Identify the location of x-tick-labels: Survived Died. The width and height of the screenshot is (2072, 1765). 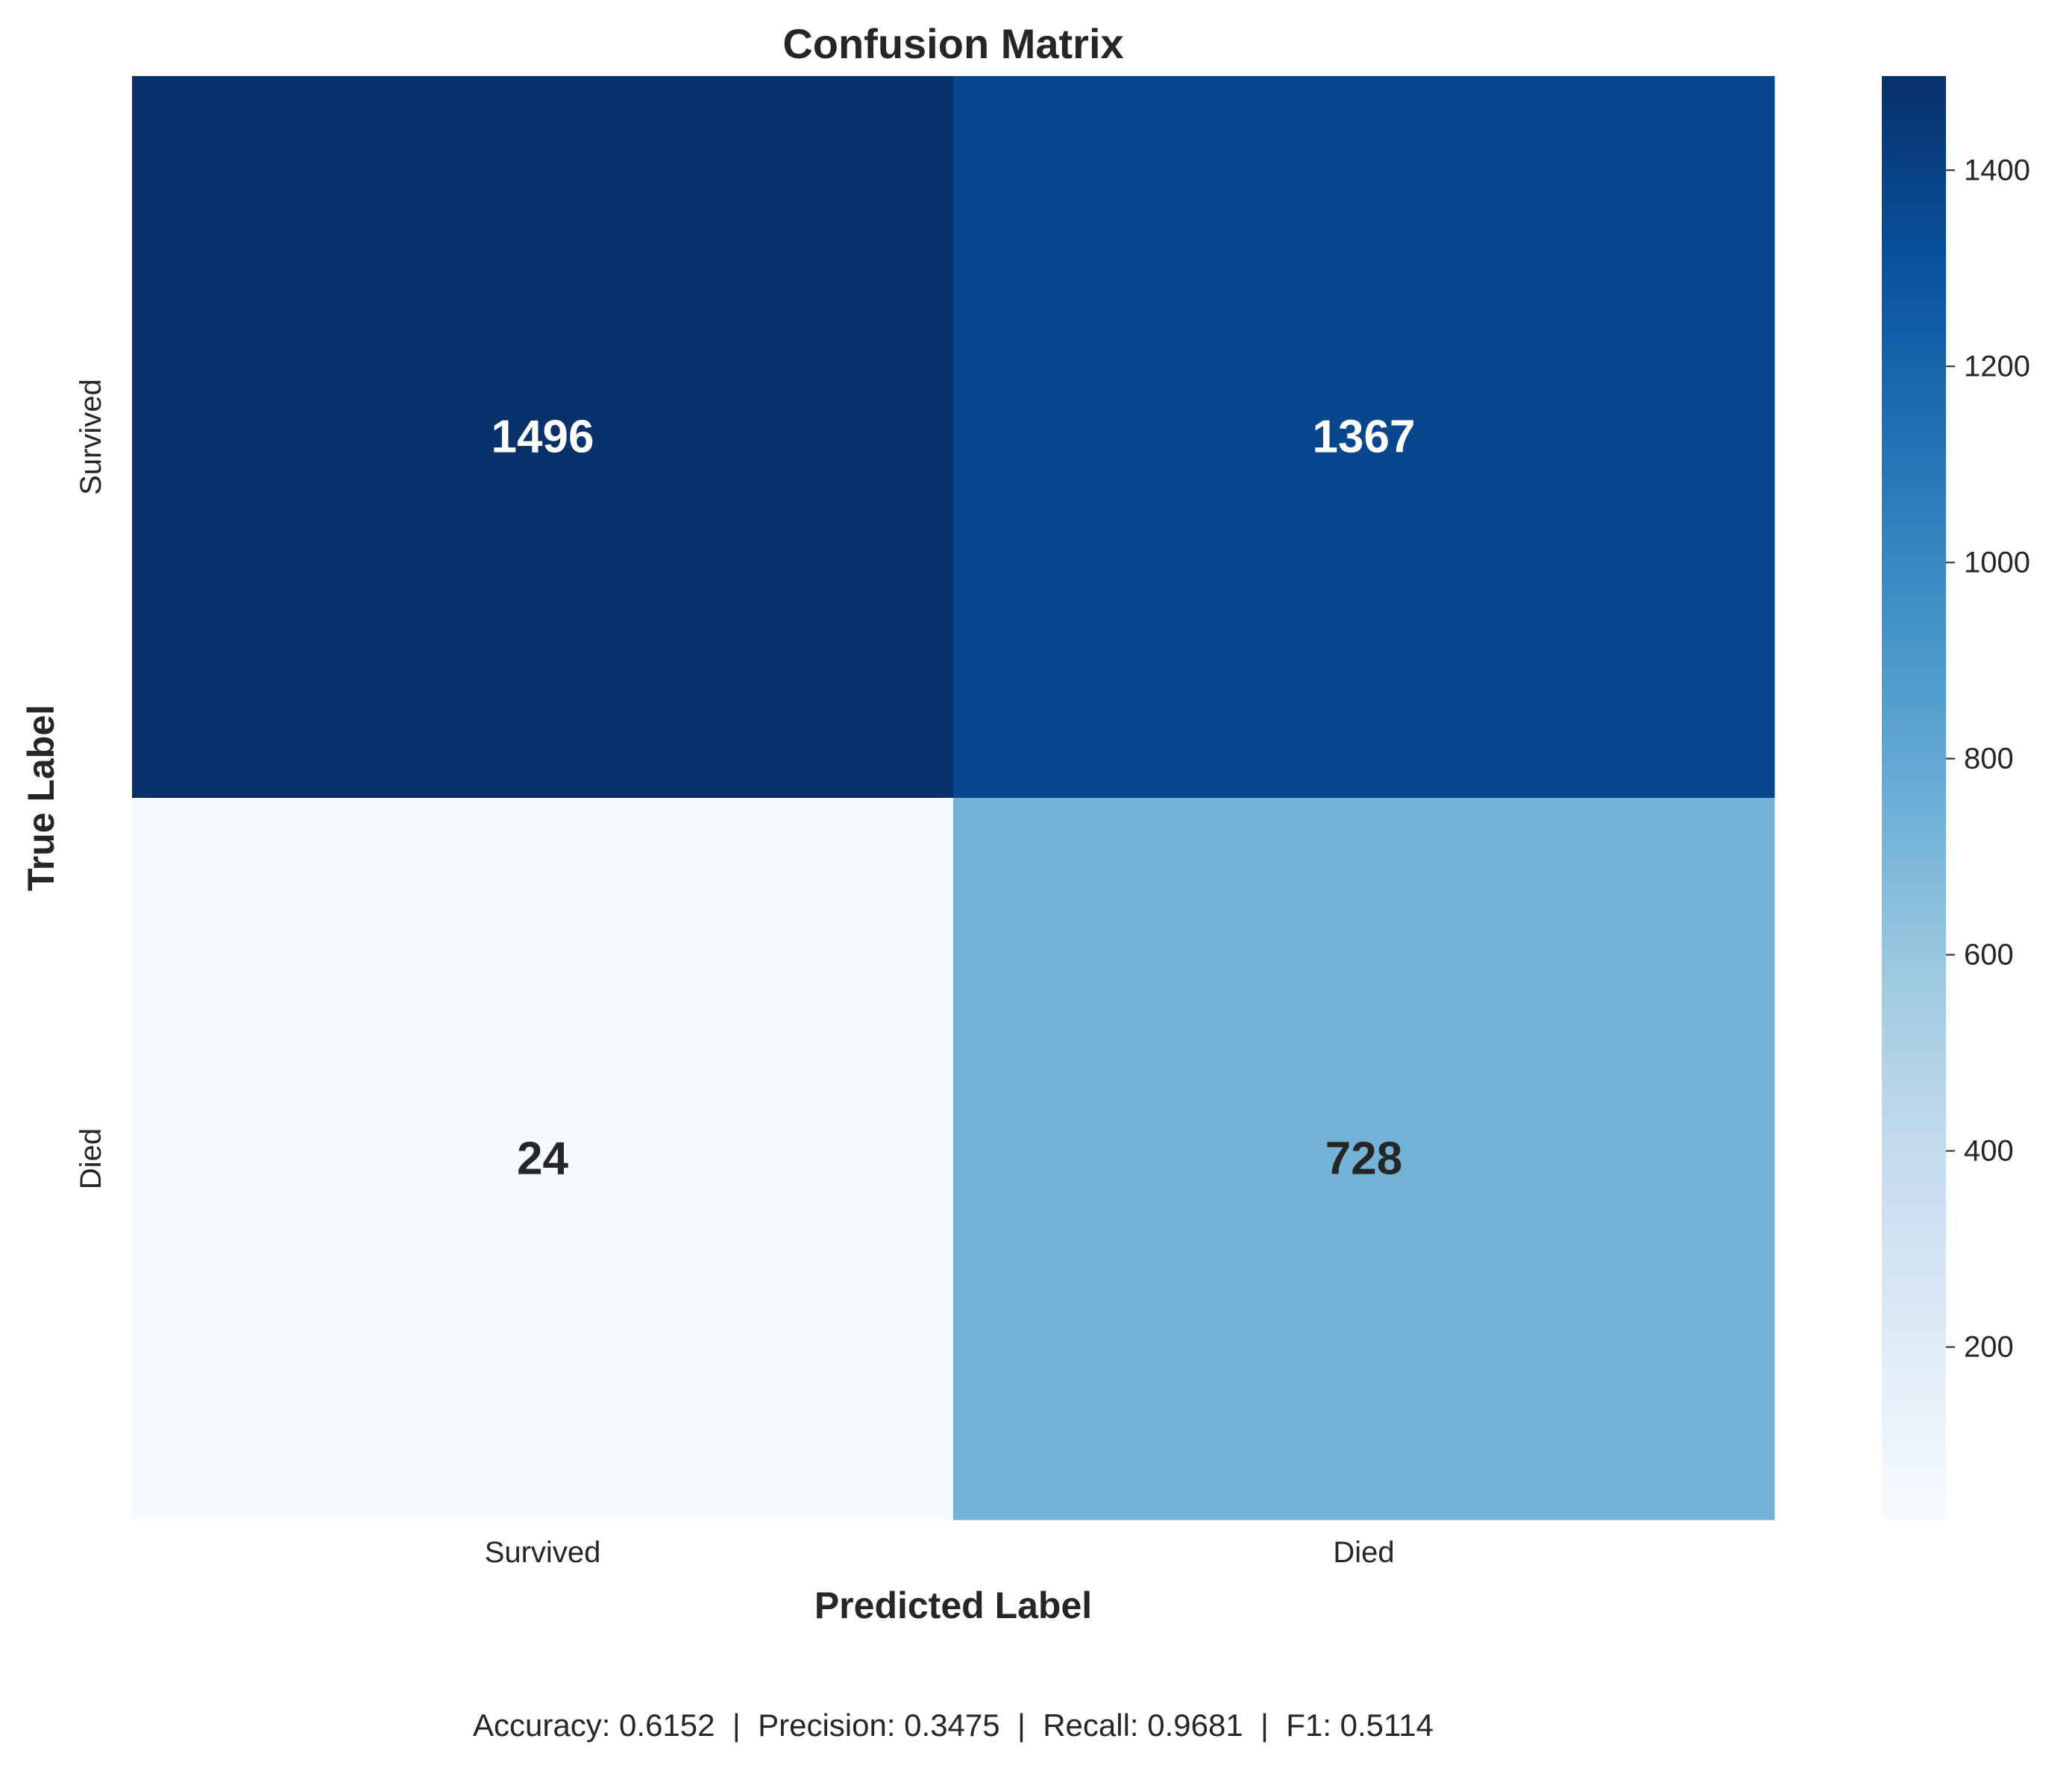
(940, 1552).